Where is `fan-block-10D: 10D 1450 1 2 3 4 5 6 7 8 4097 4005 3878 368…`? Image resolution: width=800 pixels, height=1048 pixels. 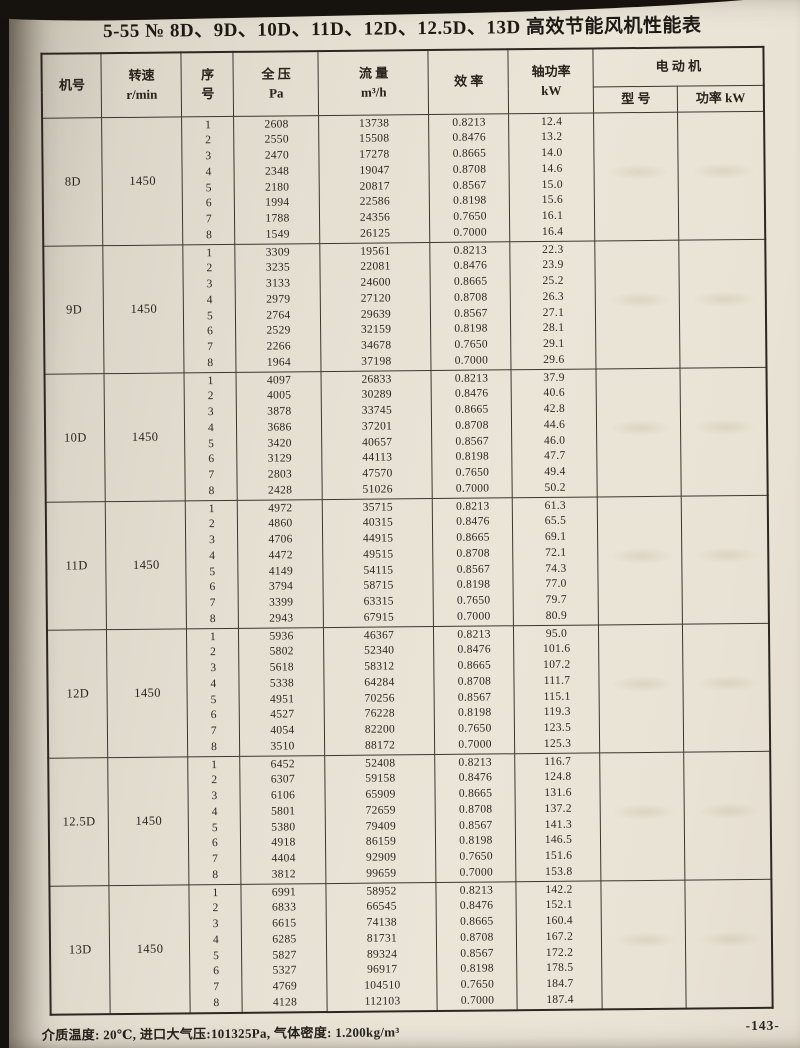 fan-block-10D: 10D 1450 1 2 3 4 5 6 7 8 4097 4005 3878 368… is located at coordinates (406, 435).